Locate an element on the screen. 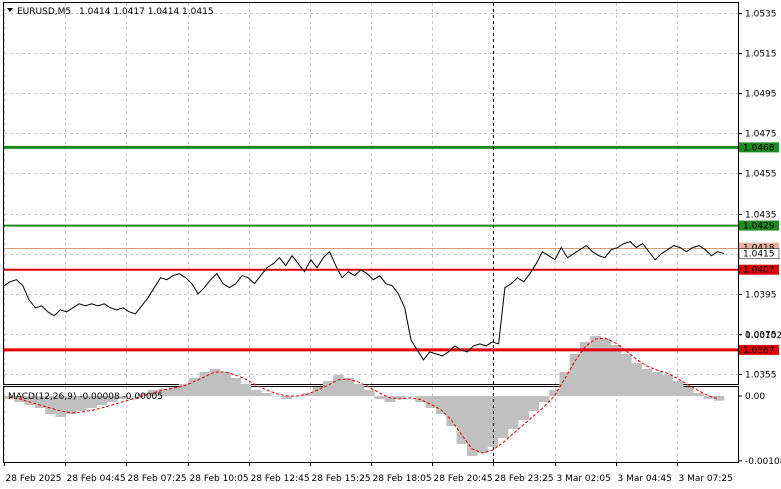  bid-tag-label: 1.0415 is located at coordinates (759, 255).